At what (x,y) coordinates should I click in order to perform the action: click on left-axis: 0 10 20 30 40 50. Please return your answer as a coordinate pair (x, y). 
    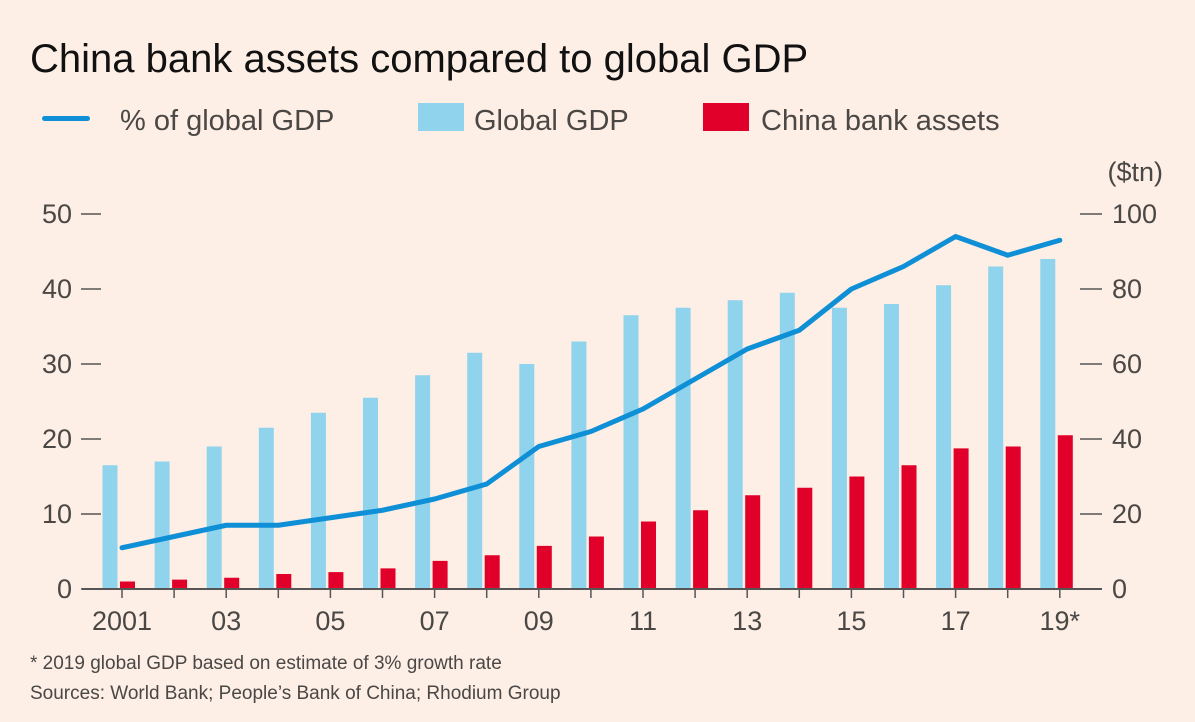
    Looking at the image, I should click on (71, 401).